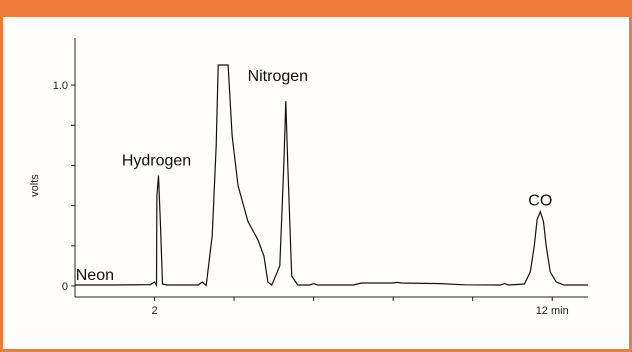  What do you see at coordinates (65, 287) in the screenshot?
I see `y-tick-label: 0` at bounding box center [65, 287].